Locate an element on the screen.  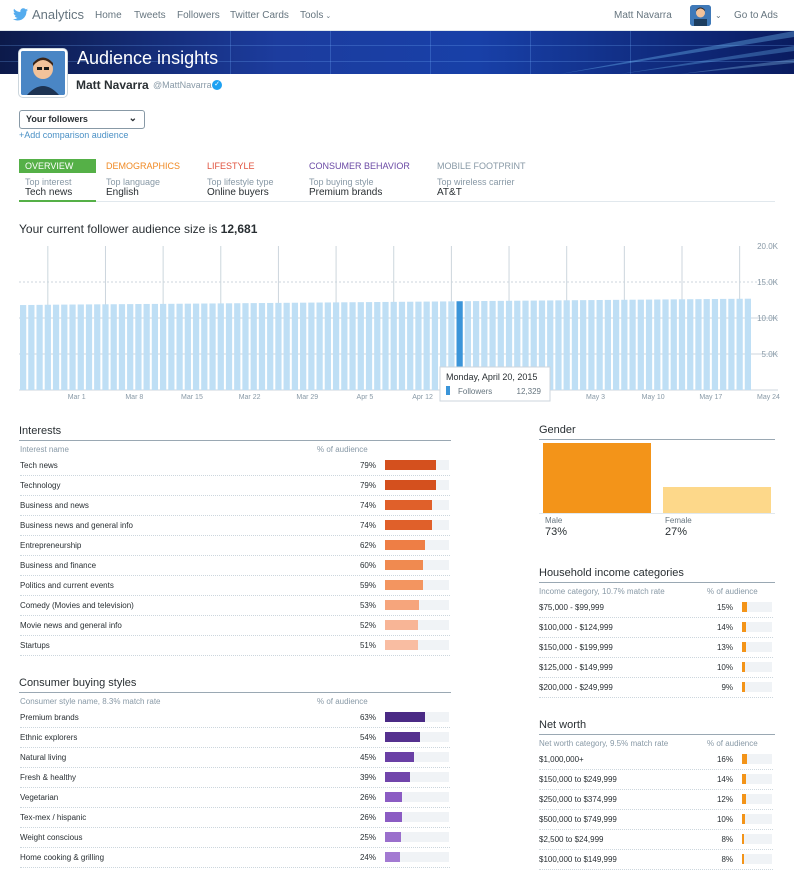
row-name: Movie news and general info is located at coordinates (71, 625).